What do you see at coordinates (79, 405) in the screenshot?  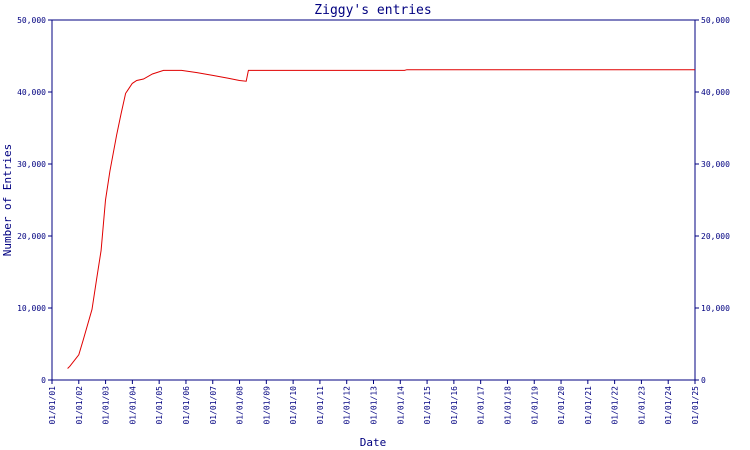 I see `x-tick-label: 01/01/02` at bounding box center [79, 405].